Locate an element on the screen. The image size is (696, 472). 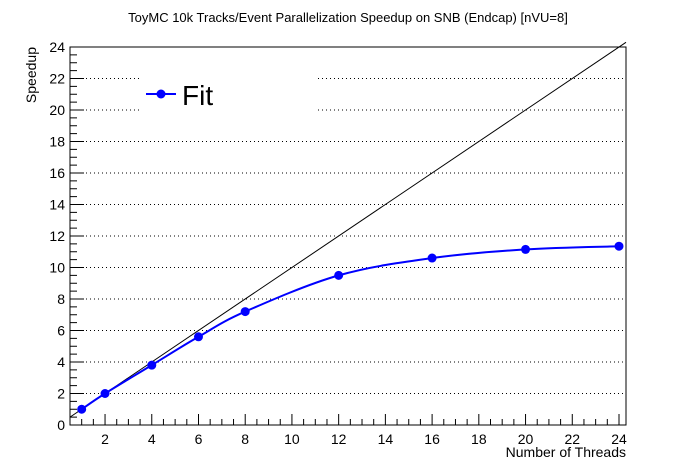
legend-marker is located at coordinates (161, 94).